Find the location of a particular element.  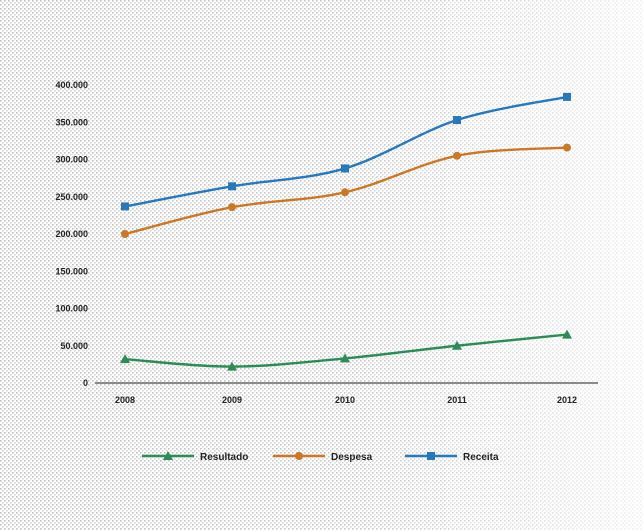

legend-label: Resultado is located at coordinates (224, 457).